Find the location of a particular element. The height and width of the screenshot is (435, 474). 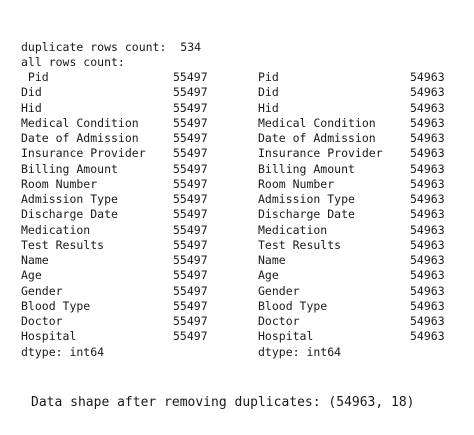

duplicate-count-label: duplicate rows count: is located at coordinates (94, 47).